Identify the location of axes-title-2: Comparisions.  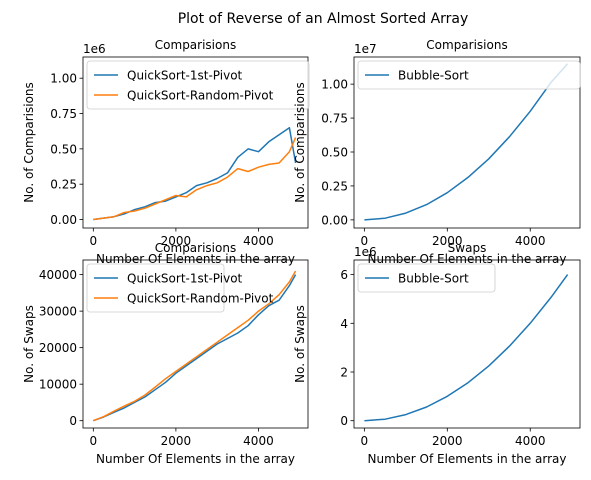
(466, 45).